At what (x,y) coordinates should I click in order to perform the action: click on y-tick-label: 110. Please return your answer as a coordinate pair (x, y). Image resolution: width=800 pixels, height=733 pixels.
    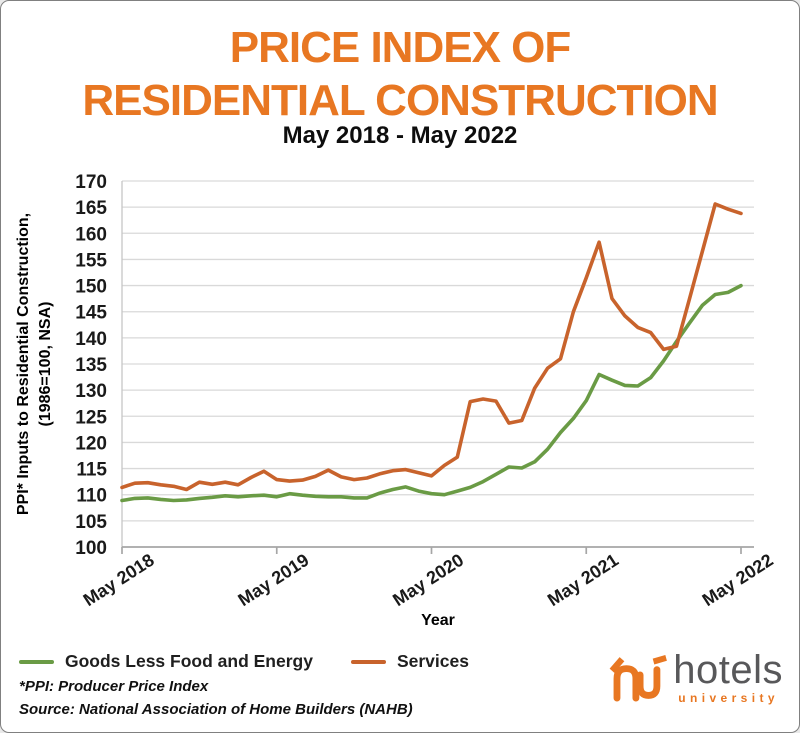
    Looking at the image, I should click on (91, 496).